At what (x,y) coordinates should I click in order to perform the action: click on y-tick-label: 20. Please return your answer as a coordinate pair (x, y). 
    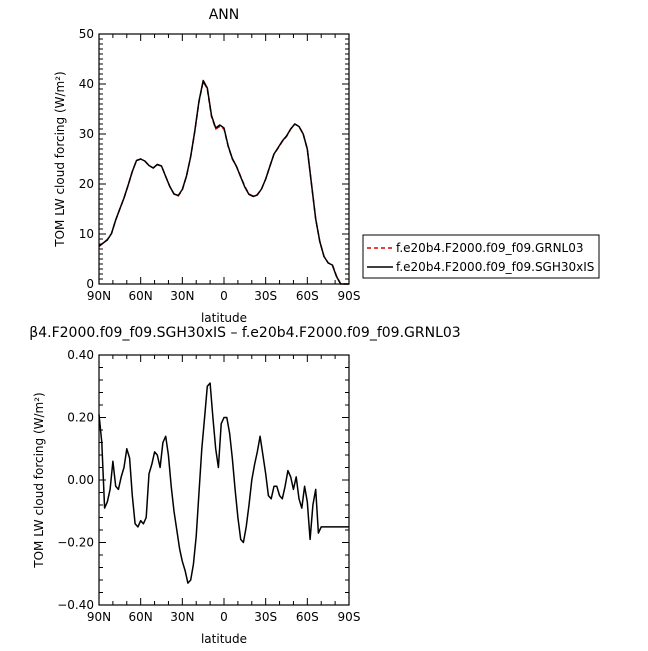
    Looking at the image, I should click on (86, 184).